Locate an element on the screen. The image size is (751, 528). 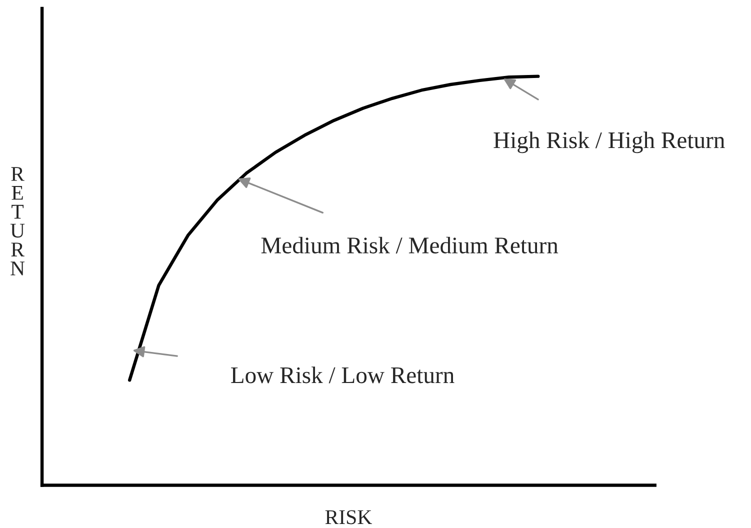
y-axis-title: RETURN is located at coordinates (17, 221).